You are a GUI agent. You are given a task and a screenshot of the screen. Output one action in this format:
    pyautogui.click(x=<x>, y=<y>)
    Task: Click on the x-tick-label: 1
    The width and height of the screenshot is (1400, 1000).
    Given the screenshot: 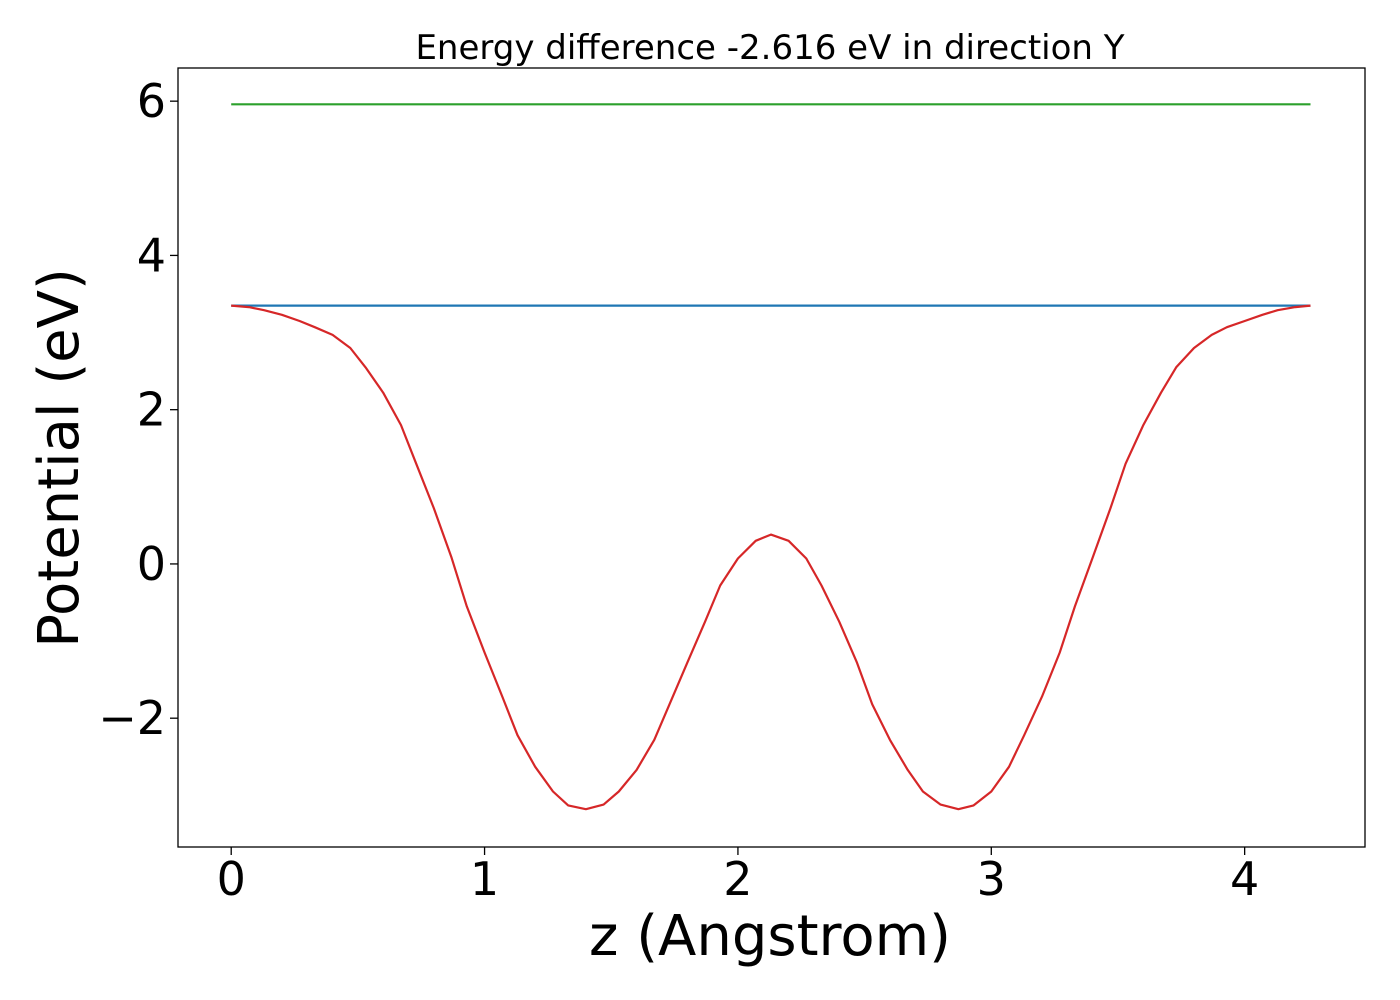 What is the action you would take?
    pyautogui.click(x=484, y=879)
    